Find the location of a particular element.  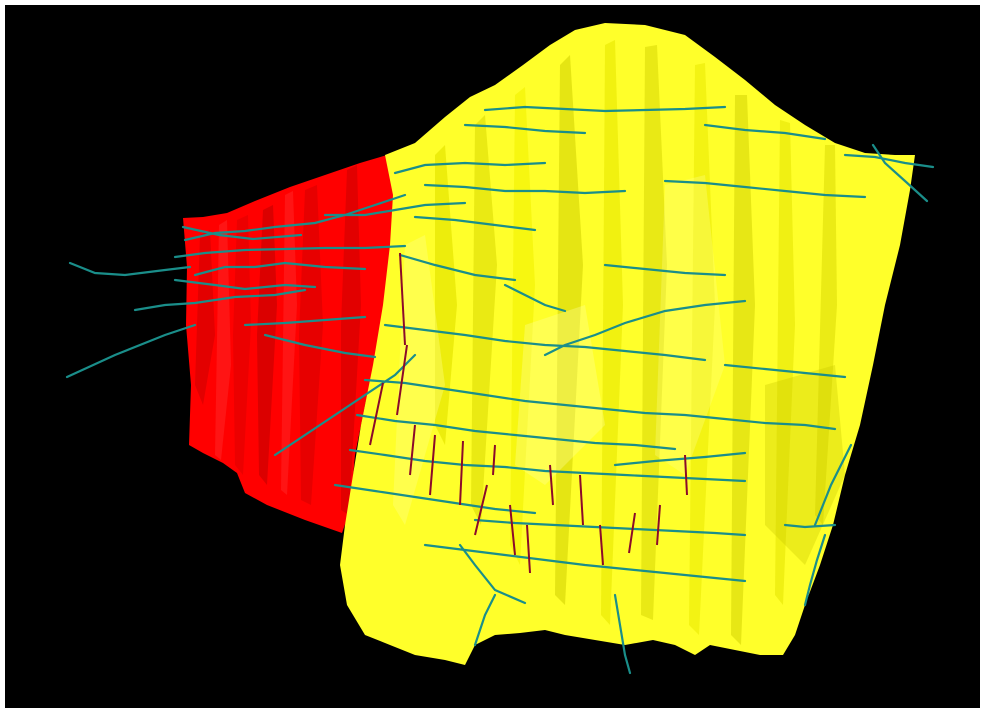

drillhole-set is located at coordinates (528, 413).